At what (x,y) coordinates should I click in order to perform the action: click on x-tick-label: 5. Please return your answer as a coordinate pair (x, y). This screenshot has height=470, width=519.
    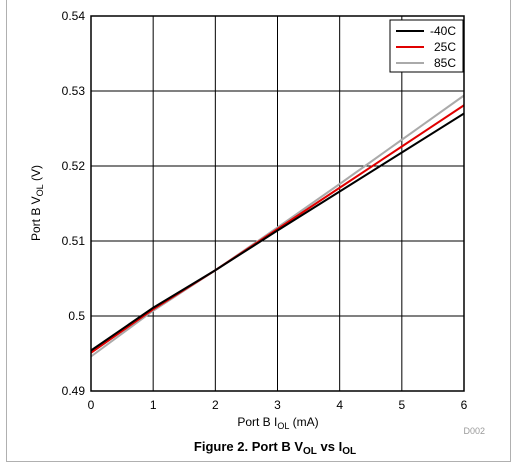
    Looking at the image, I should click on (401, 405).